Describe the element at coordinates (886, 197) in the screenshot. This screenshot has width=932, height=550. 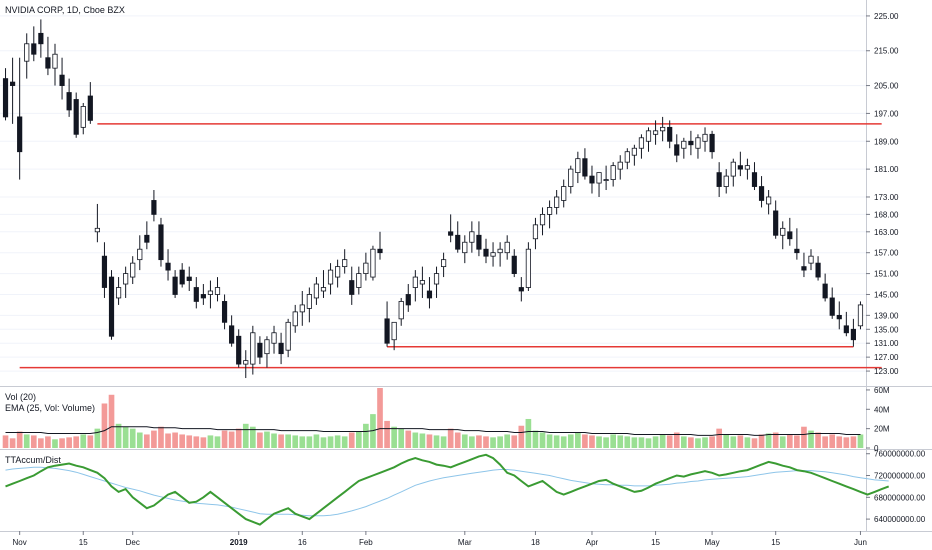
I see `price-axis-label: 173.00` at that location.